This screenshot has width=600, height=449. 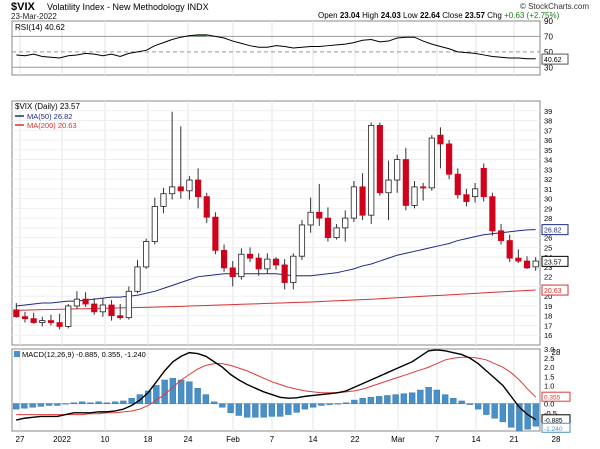 What do you see at coordinates (549, 385) in the screenshot?
I see `macd-tick-1.0: 1.0` at bounding box center [549, 385].